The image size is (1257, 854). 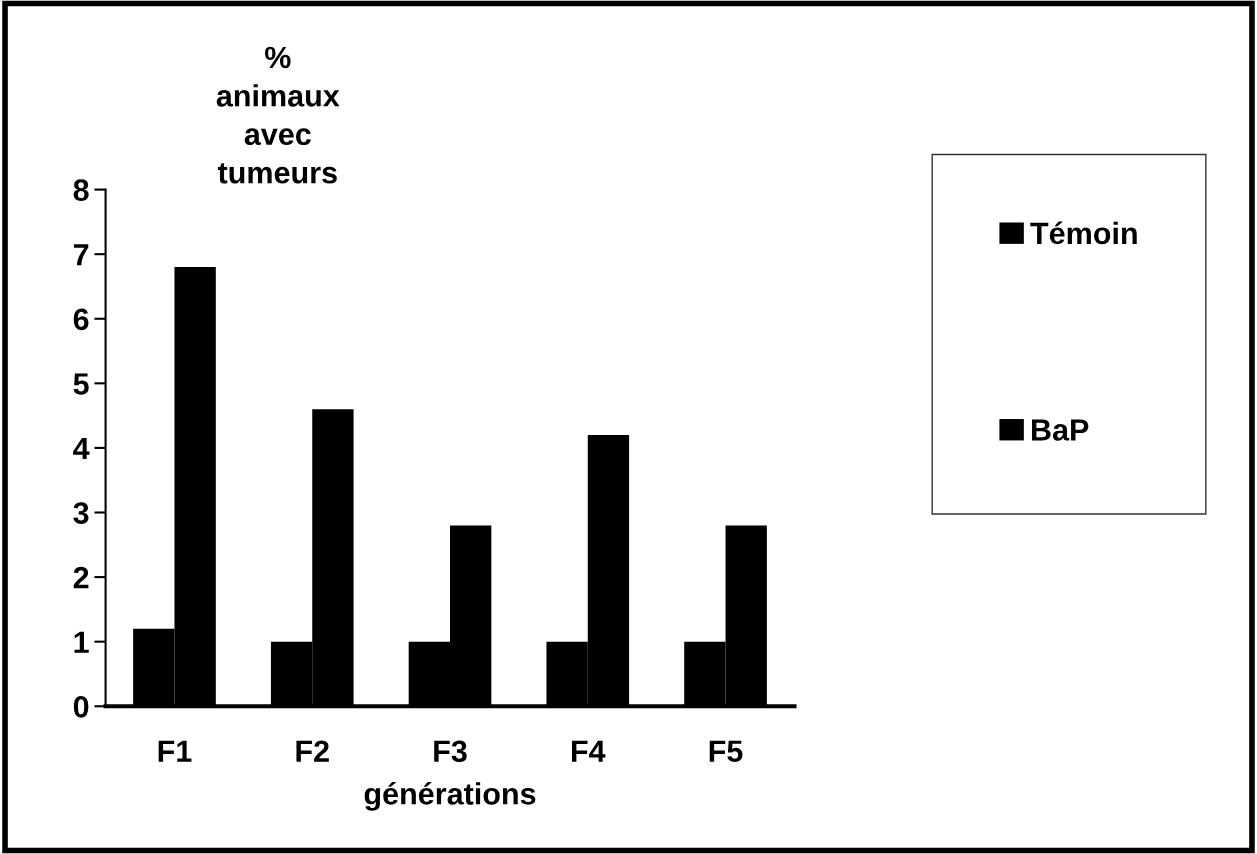 What do you see at coordinates (81, 706) in the screenshot?
I see `y-tick-label: 0` at bounding box center [81, 706].